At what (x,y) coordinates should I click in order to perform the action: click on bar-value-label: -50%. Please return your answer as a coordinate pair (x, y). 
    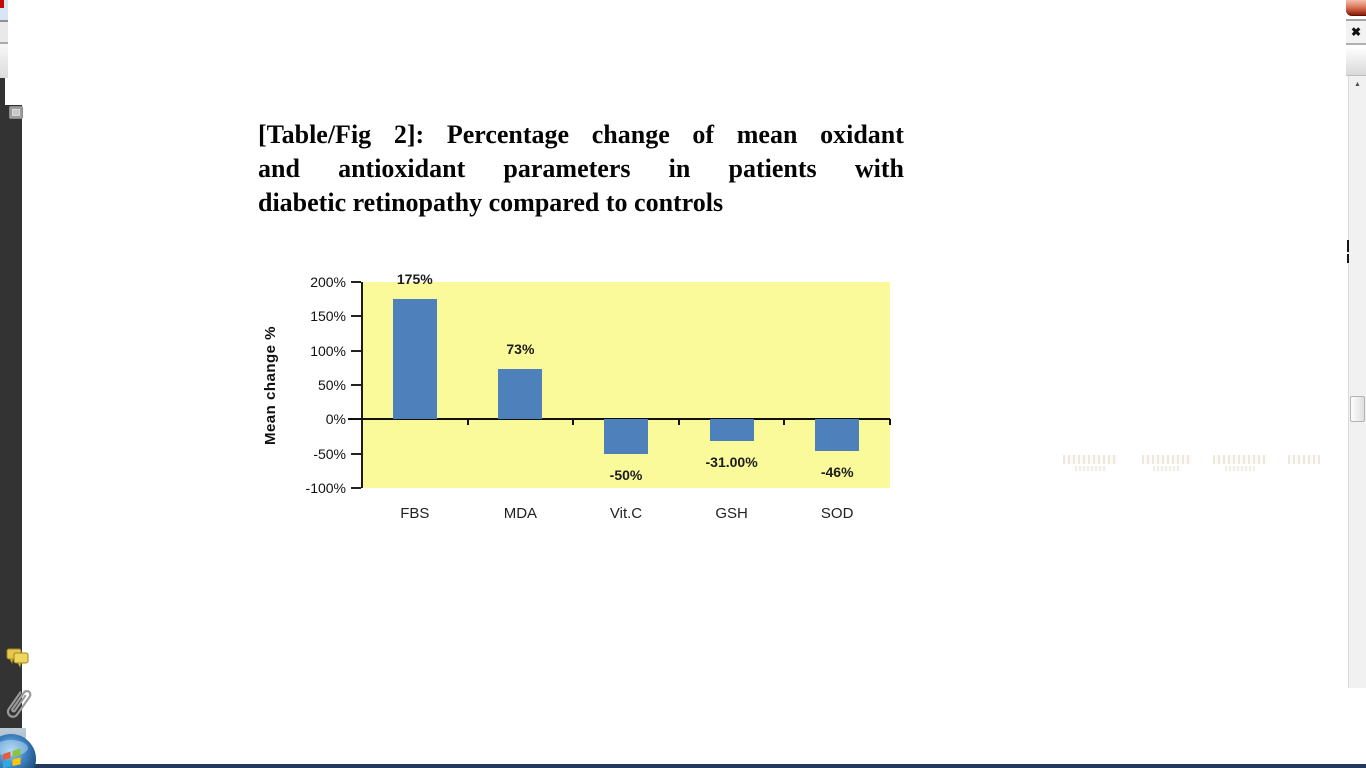
    Looking at the image, I should click on (626, 474).